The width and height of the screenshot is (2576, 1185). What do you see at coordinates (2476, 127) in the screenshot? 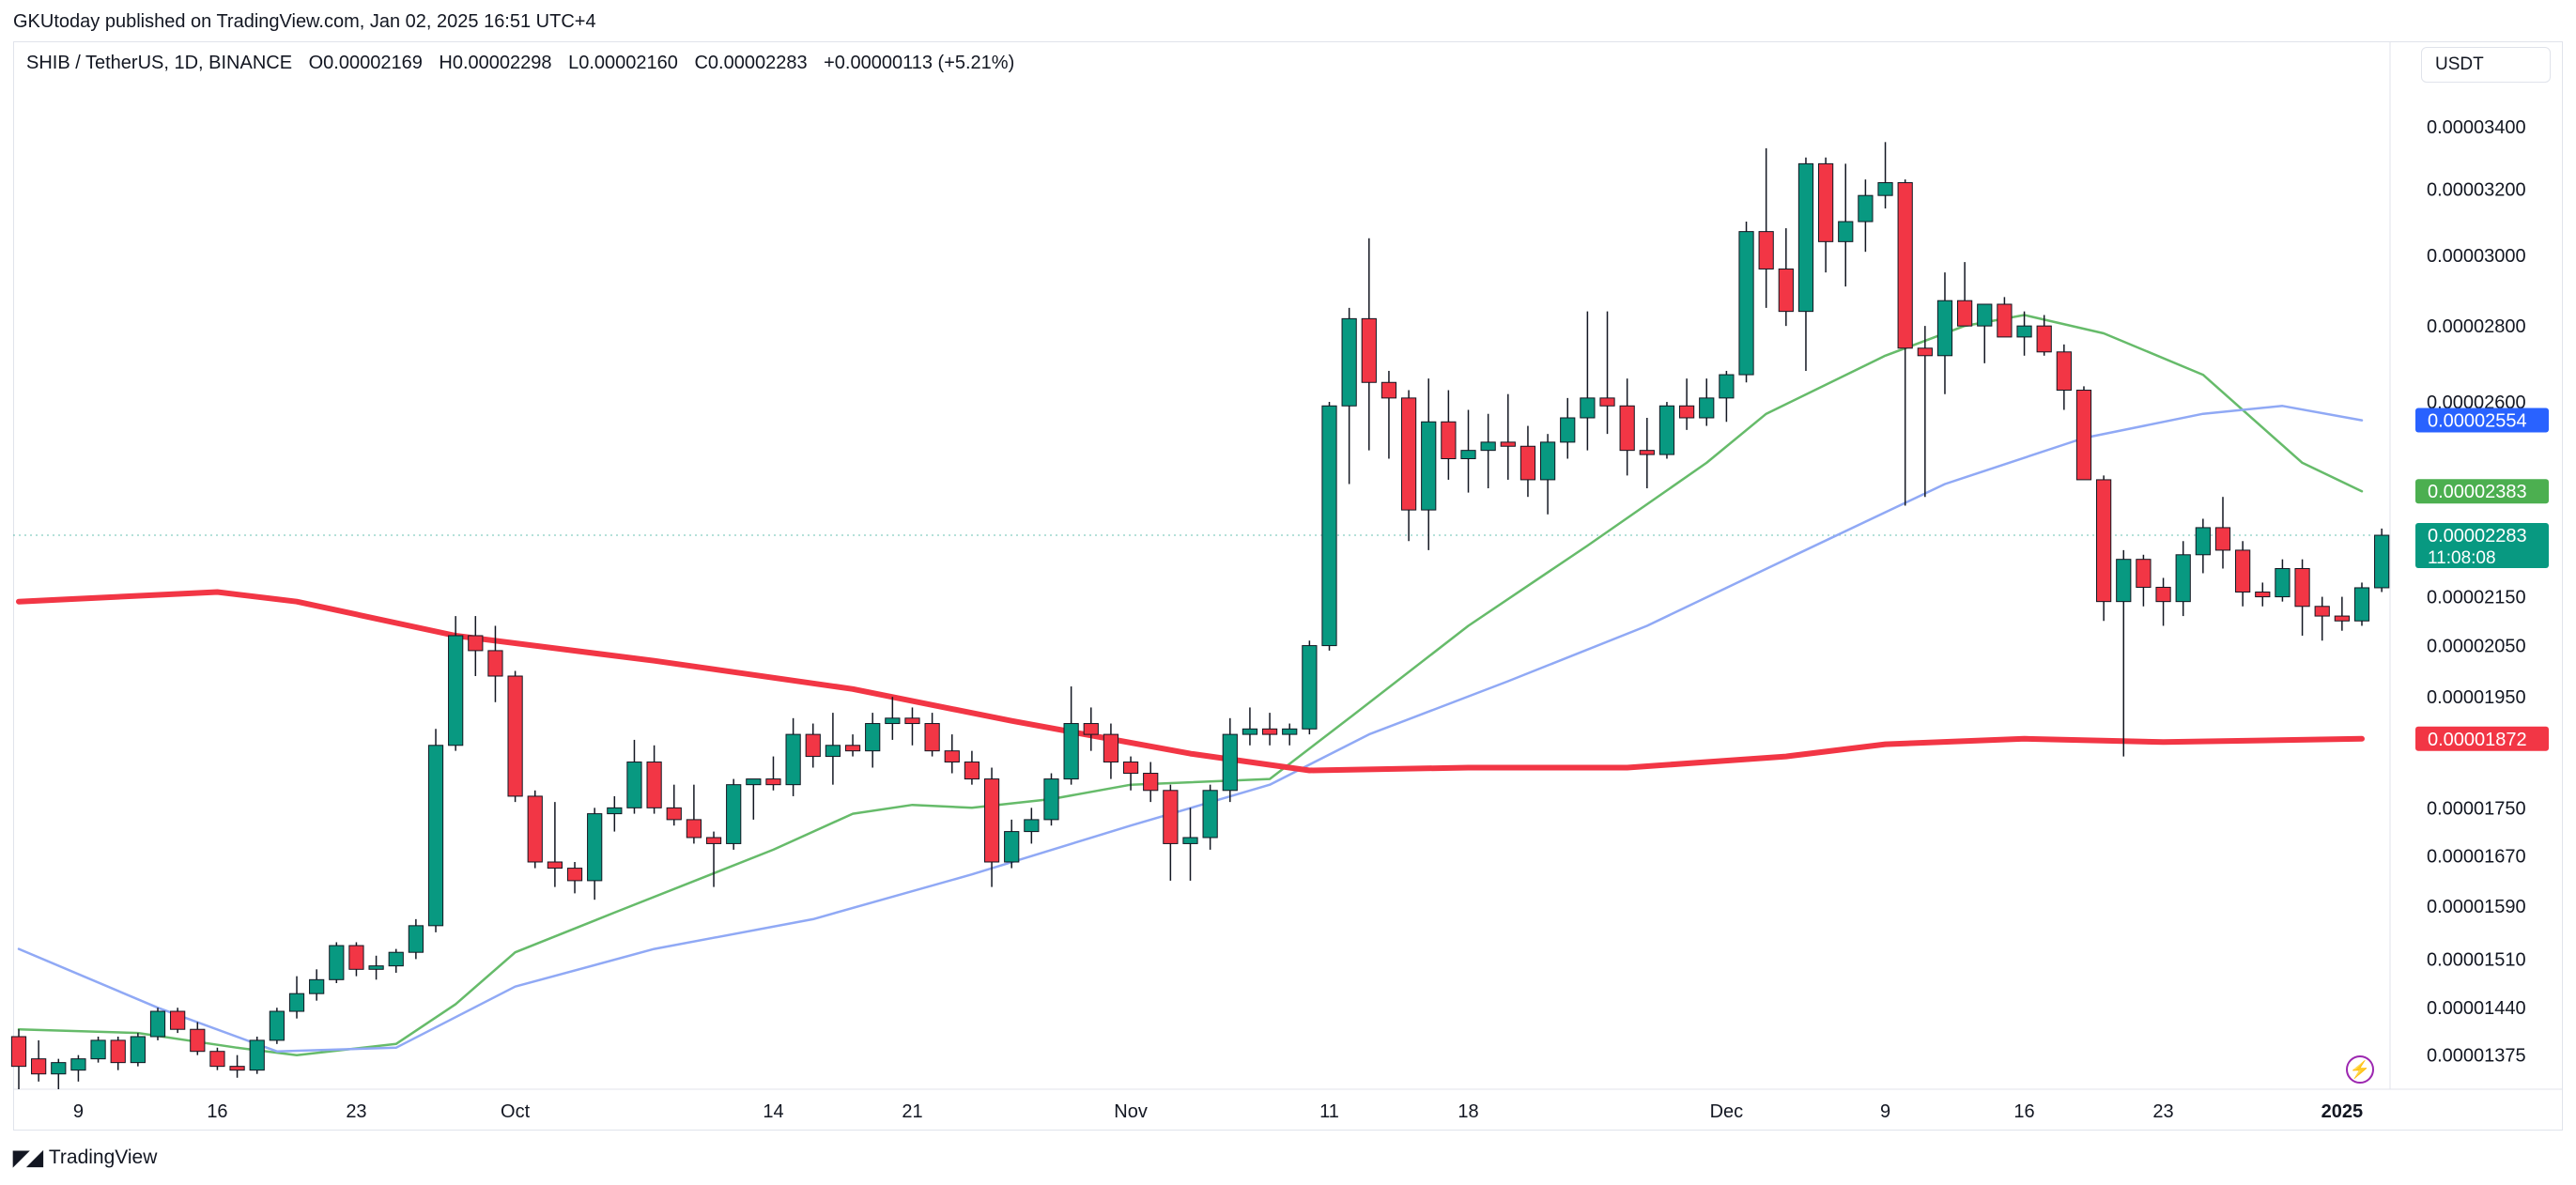
I see `y-tick-label: 0.00003400` at bounding box center [2476, 127].